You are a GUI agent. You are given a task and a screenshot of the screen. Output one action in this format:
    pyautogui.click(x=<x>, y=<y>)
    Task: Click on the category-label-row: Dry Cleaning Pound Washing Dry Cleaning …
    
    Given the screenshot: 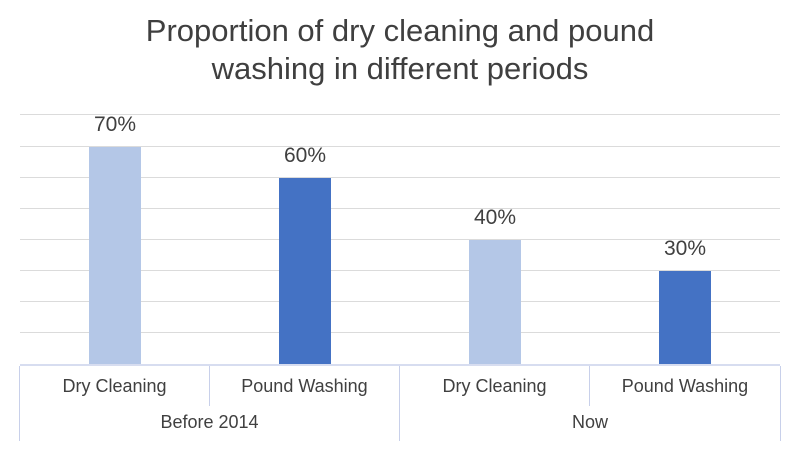 What is the action you would take?
    pyautogui.click(x=400, y=386)
    